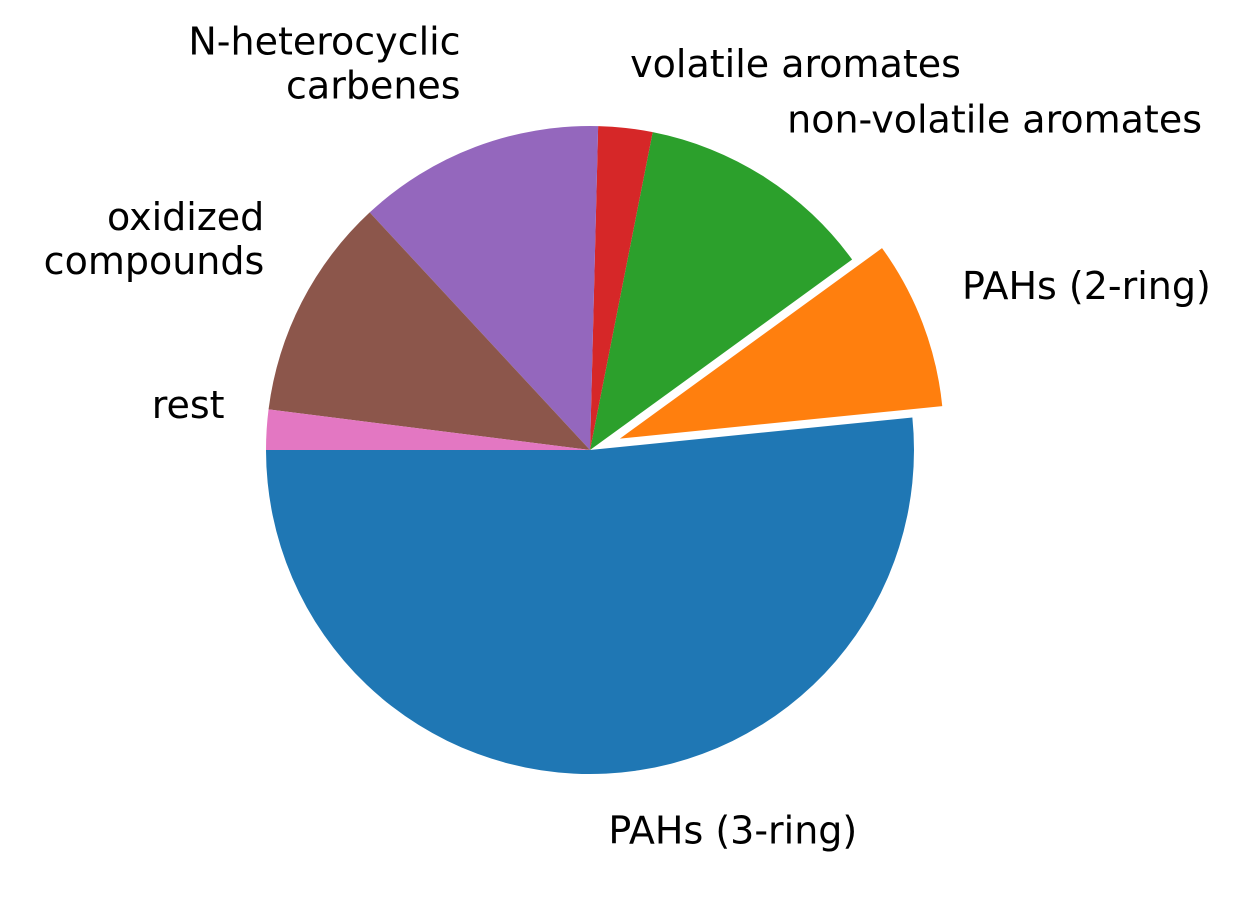 The width and height of the screenshot is (1260, 900). What do you see at coordinates (324, 64) in the screenshot?
I see `pie-label-4: N-heterocyclic carbenes` at bounding box center [324, 64].